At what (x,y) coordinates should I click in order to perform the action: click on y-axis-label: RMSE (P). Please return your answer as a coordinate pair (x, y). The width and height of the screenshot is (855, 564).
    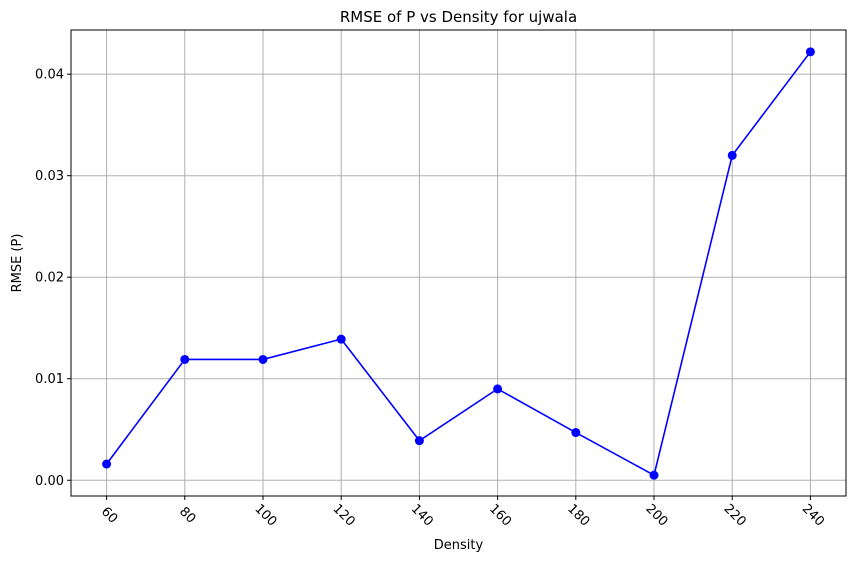
    Looking at the image, I should click on (17, 263).